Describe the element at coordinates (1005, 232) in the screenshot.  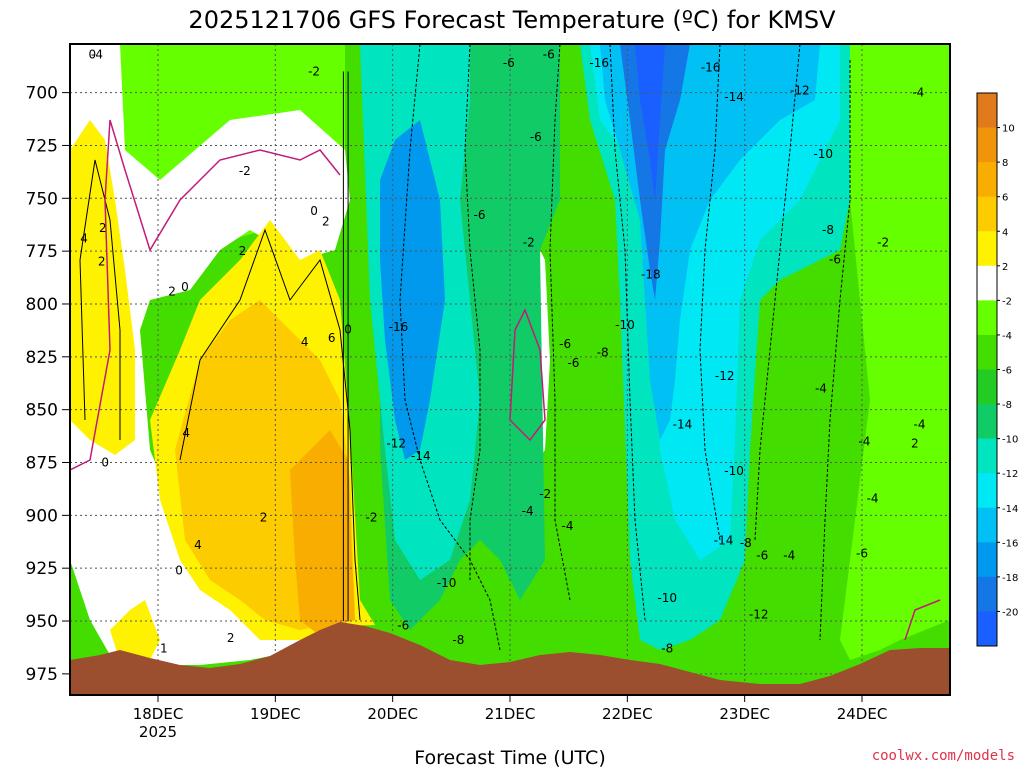
I see `colorbar-tick-label: 4` at that location.